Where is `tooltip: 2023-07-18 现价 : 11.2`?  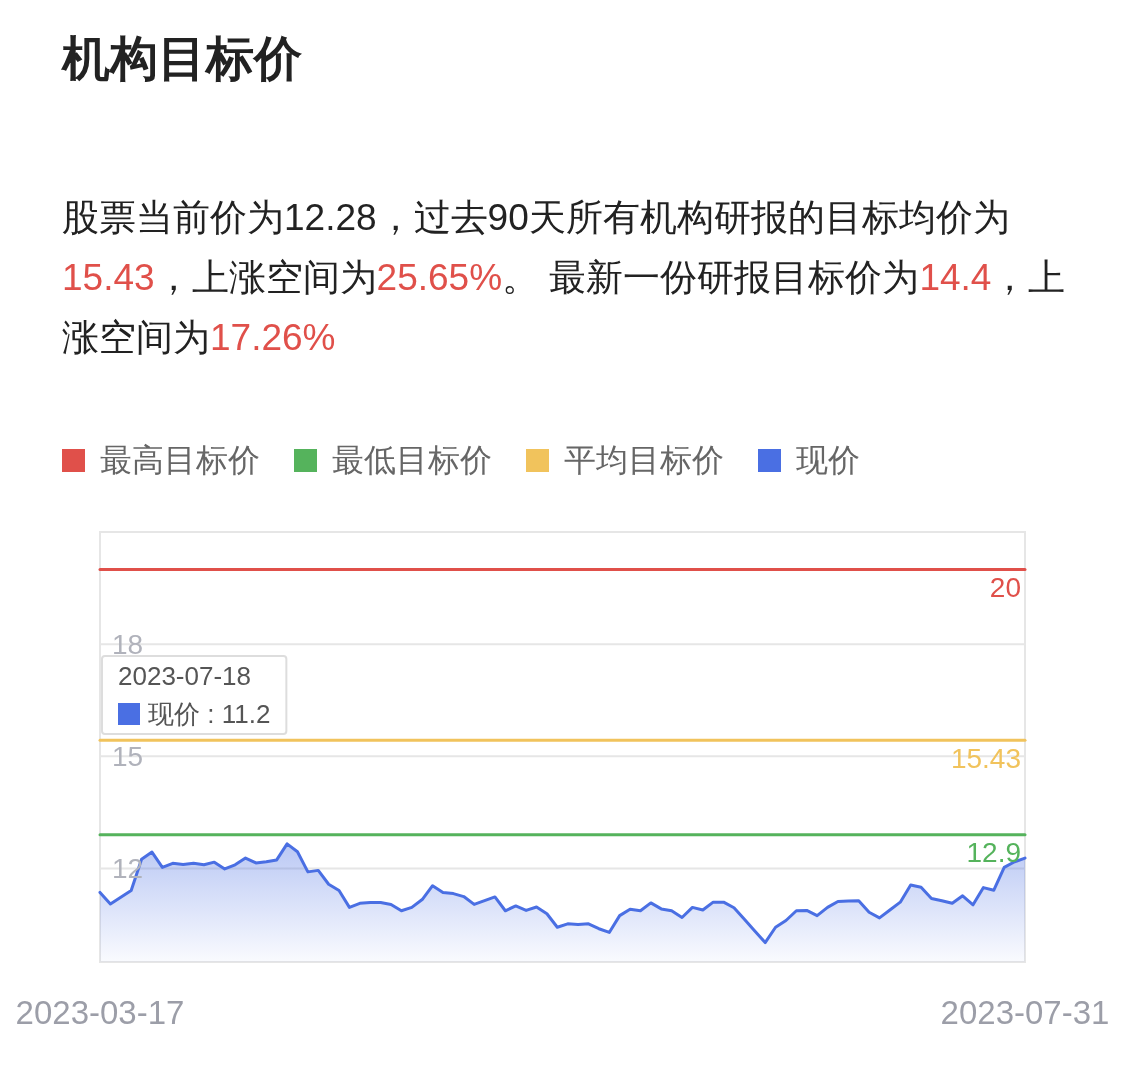 tooltip: 2023-07-18 现价 : 11.2 is located at coordinates (194, 695).